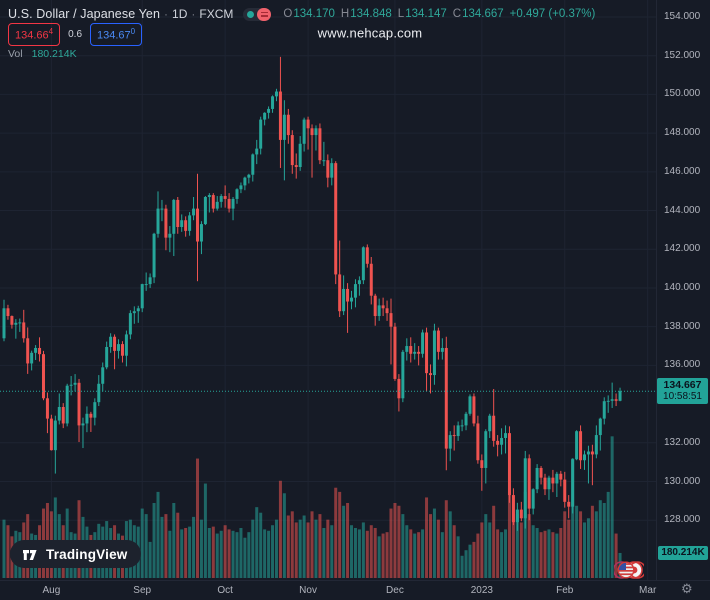  What do you see at coordinates (682, 520) in the screenshot?
I see `price-tick-label: 128.000` at bounding box center [682, 520].